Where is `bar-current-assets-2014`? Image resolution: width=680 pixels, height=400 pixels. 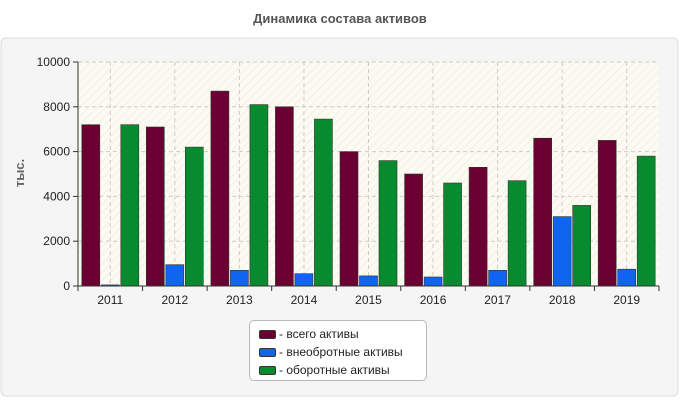 bar-current-assets-2014 is located at coordinates (323, 202).